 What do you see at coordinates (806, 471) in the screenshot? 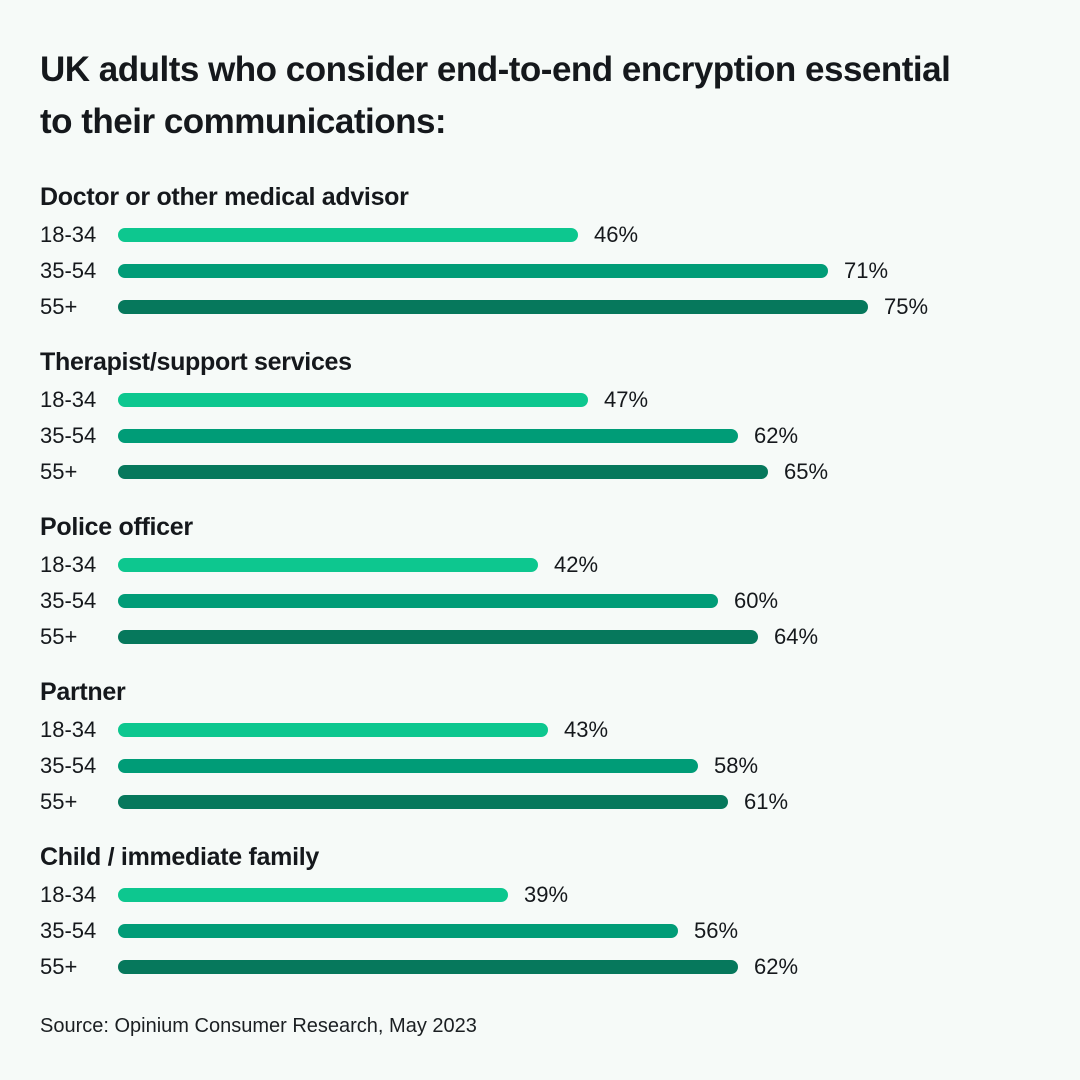
I see `value-label: 65%` at bounding box center [806, 471].